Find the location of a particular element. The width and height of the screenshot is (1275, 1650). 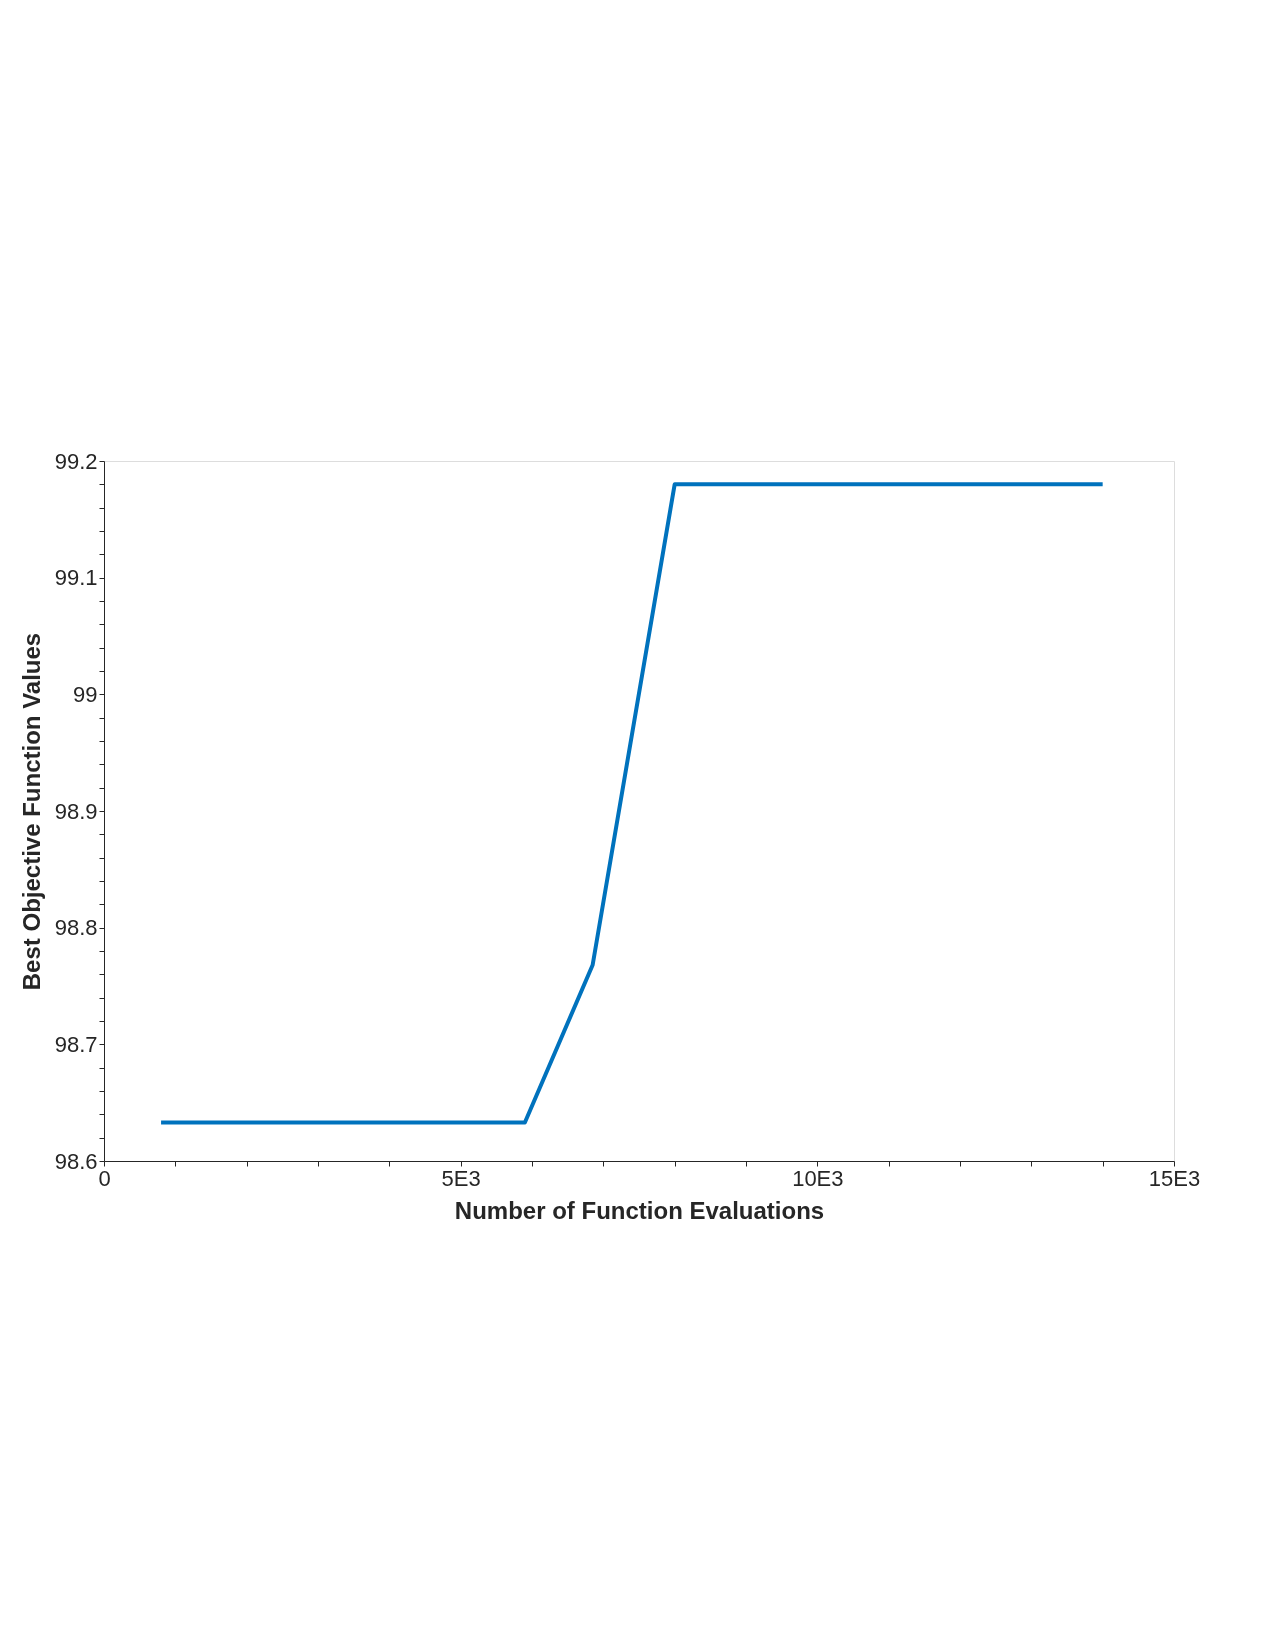

x-tick-label: 0 is located at coordinates (104, 1178).